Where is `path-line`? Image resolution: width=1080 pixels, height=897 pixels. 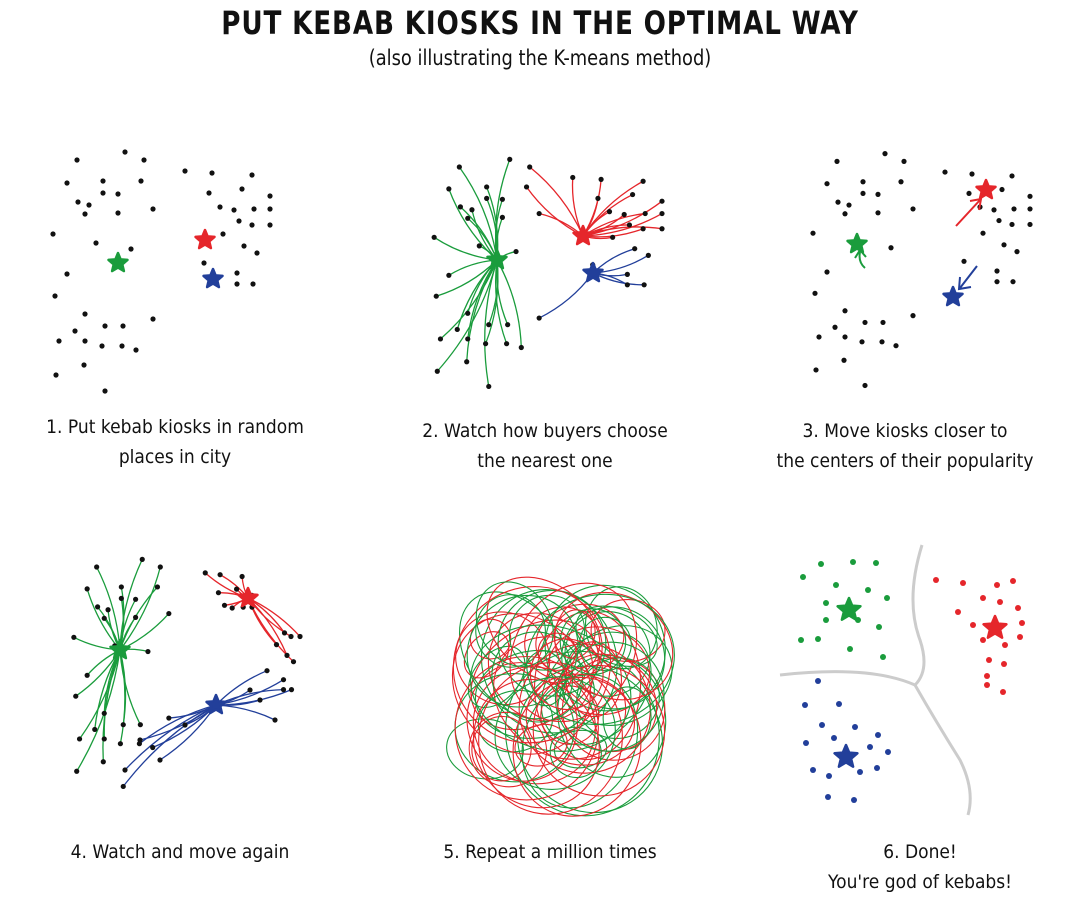
path-line is located at coordinates (482, 310).